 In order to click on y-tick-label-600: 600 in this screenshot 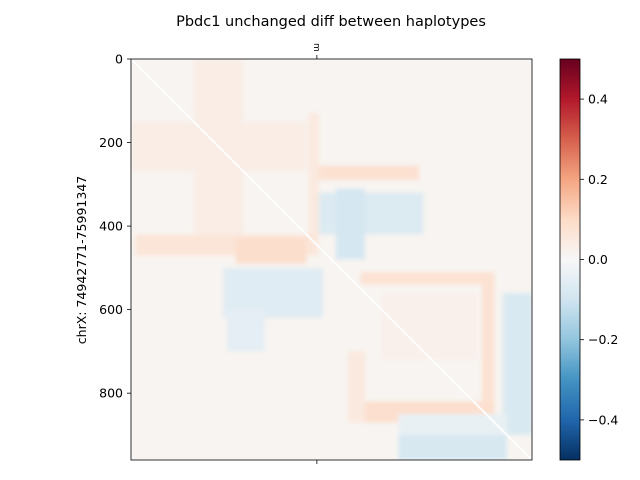, I will do `click(111, 309)`.